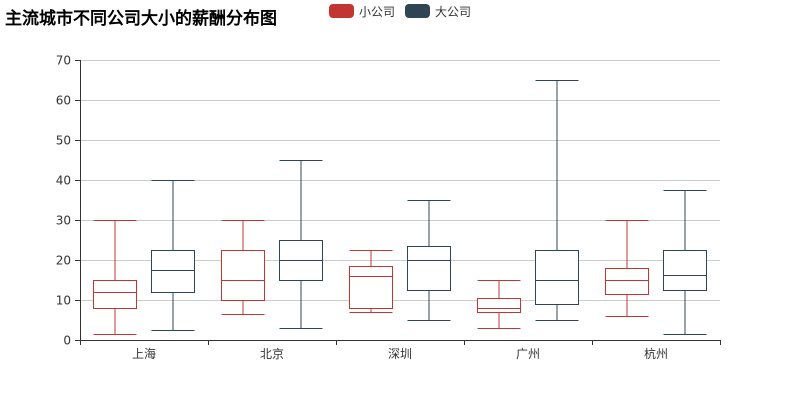  Describe the element at coordinates (144, 353) in the screenshot. I see `x-tick-label-0: 上海` at that location.